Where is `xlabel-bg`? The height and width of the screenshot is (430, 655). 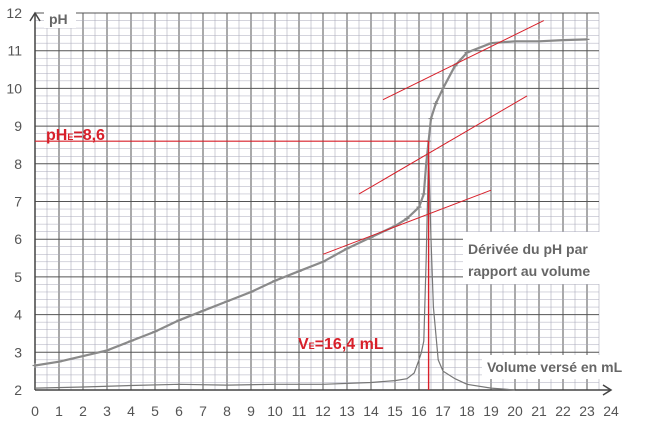 xlabel-bg is located at coordinates (567, 367).